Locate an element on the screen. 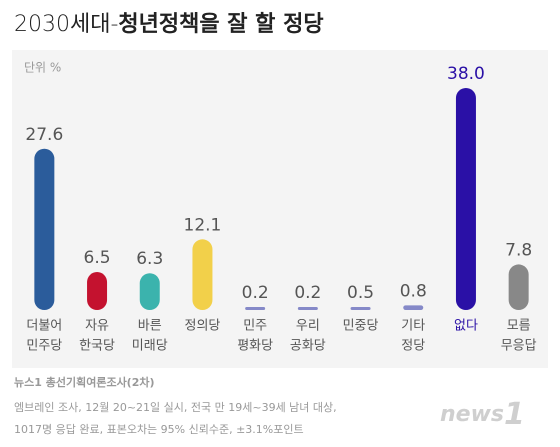  title-main: 청년정책을 잘 할 정당 is located at coordinates (220, 24).